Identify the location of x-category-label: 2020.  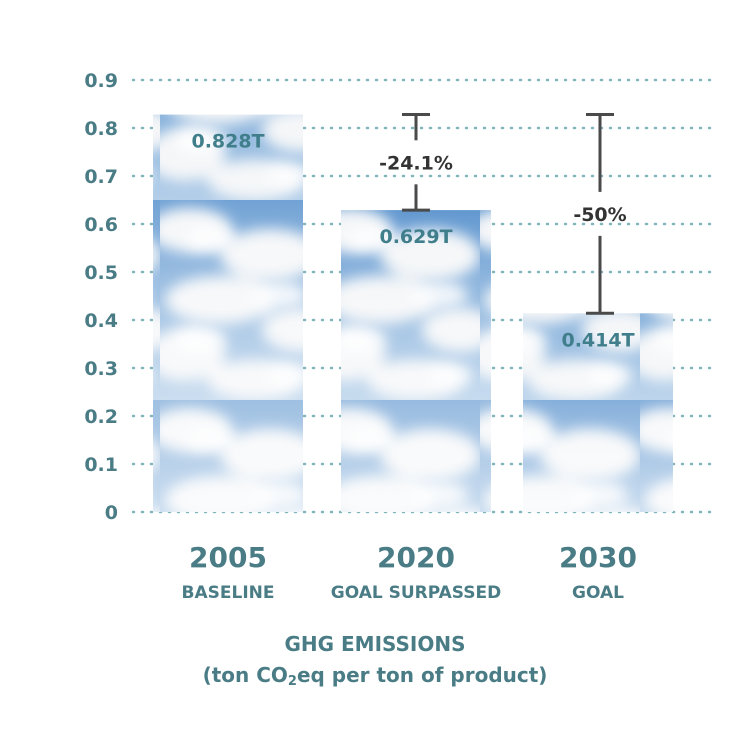
(416, 557).